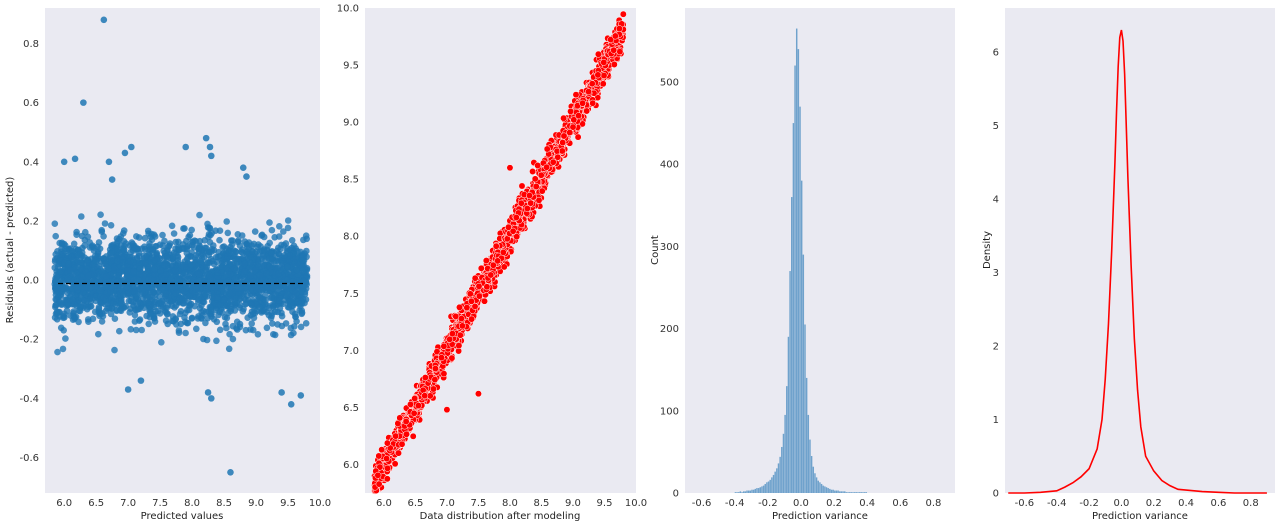 This screenshot has height=527, width=1280. I want to click on y-tick-label: 200, so click(669, 329).